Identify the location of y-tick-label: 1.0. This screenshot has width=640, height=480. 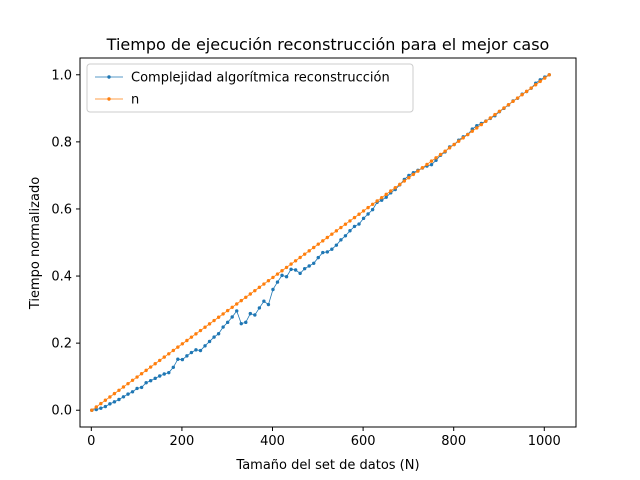
(61, 75).